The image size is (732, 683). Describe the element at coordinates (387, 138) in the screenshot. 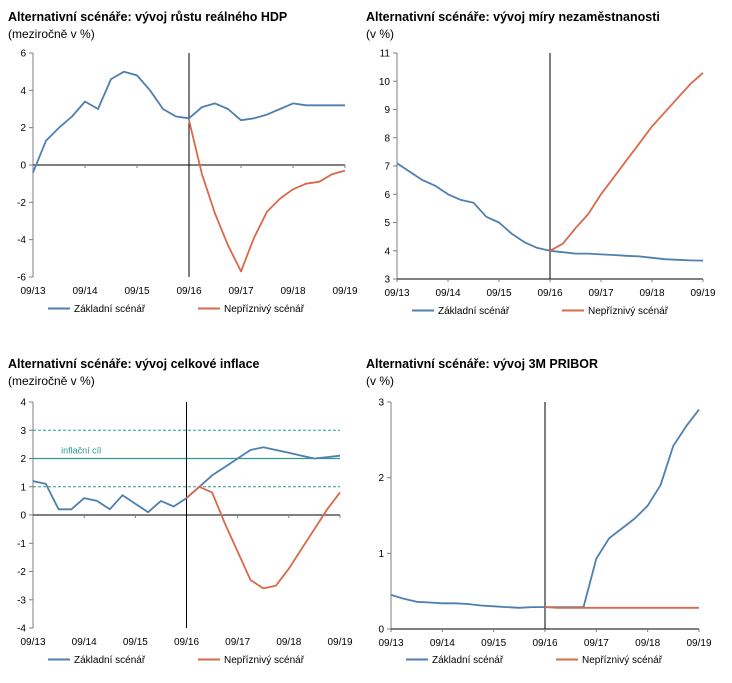

I see `y-tick-label: 8` at that location.